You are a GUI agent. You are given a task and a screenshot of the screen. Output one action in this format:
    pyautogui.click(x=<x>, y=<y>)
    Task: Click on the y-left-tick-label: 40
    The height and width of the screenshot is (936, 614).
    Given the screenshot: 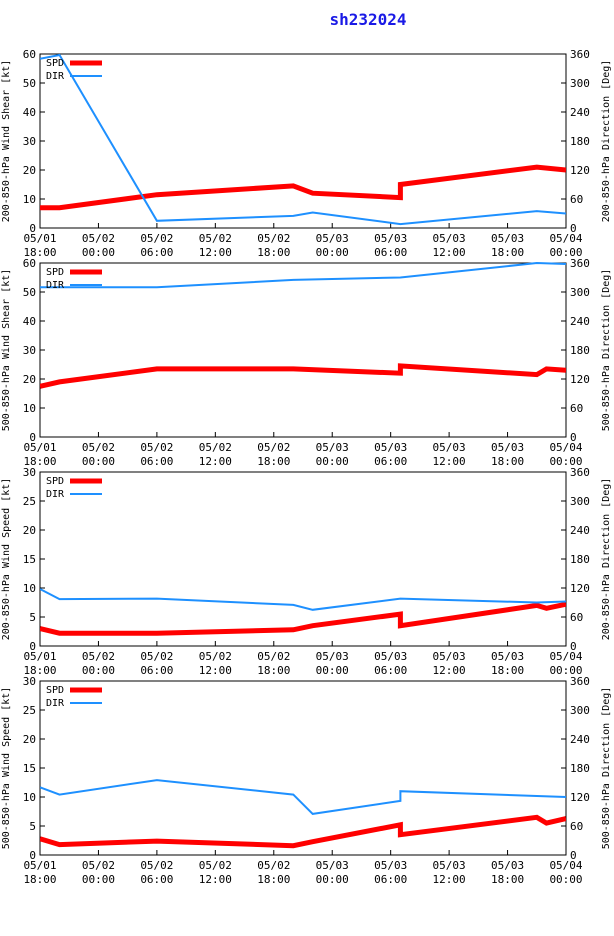 What is the action you would take?
    pyautogui.click(x=29, y=112)
    